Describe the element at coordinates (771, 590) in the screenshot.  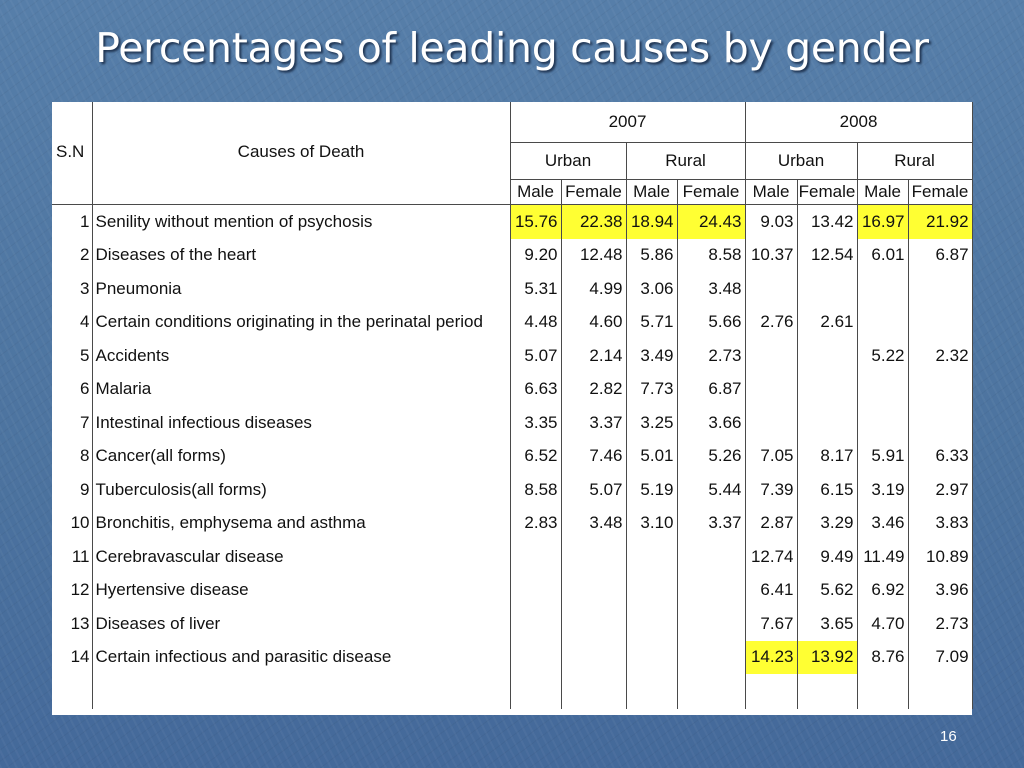
I see `row-value: 6.41` at that location.